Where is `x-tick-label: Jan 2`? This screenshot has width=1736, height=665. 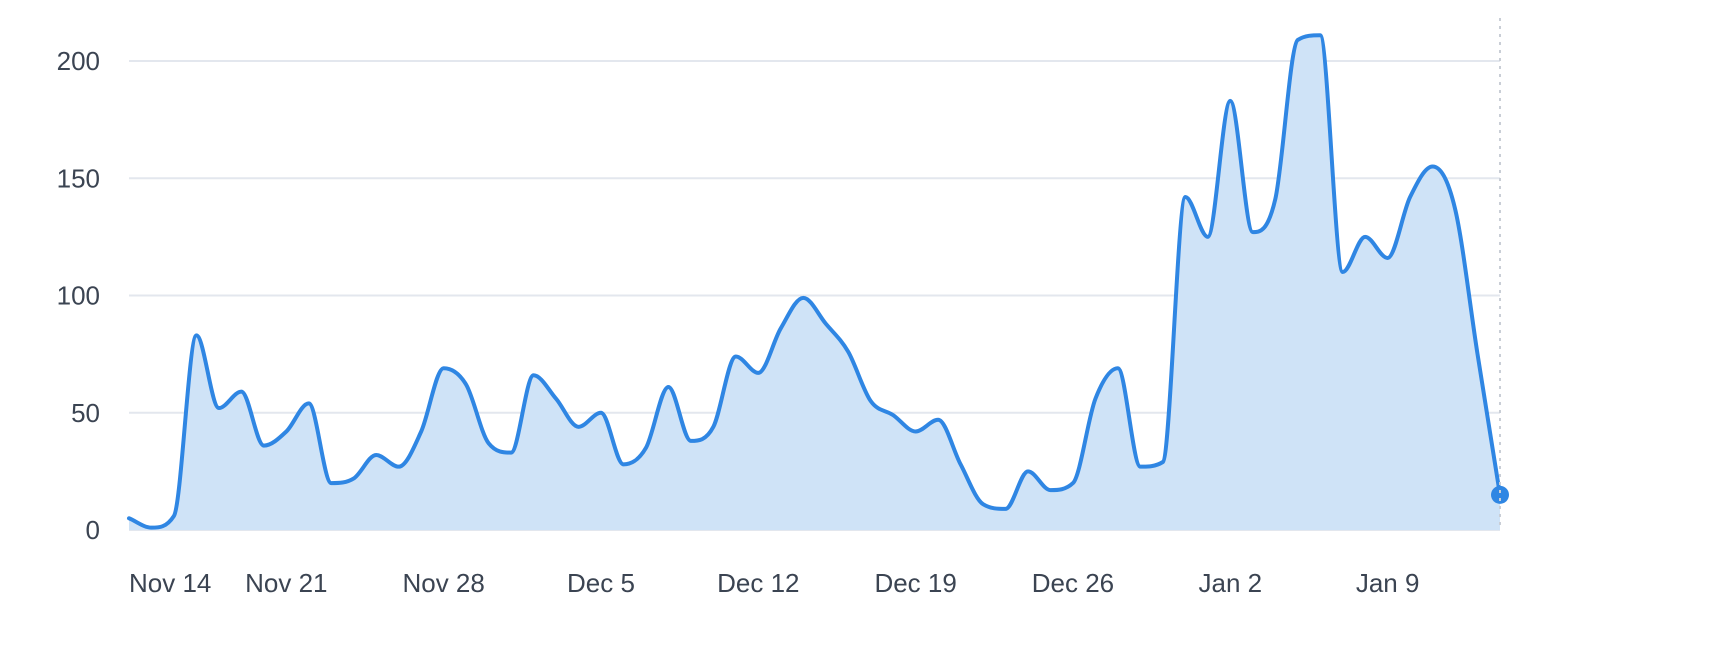
x-tick-label: Jan 2 is located at coordinates (1230, 583).